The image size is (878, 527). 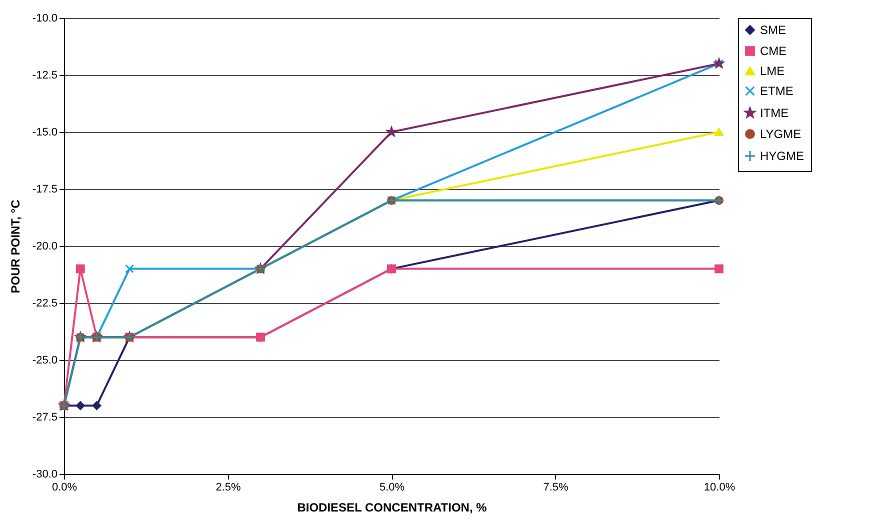 I want to click on y-tick-label: -25.0, so click(x=45, y=360).